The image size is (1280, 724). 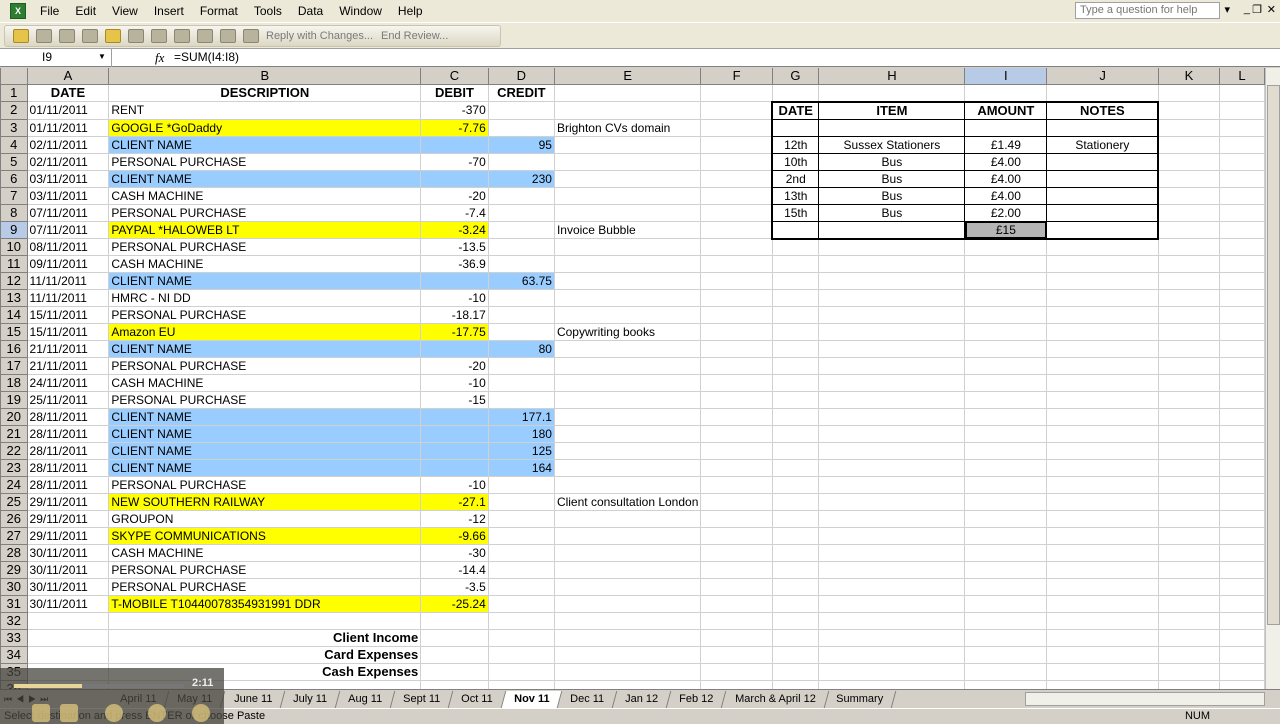 I want to click on description-cell: T-MOBILE T10440078354931991 DDR, so click(x=265, y=604).